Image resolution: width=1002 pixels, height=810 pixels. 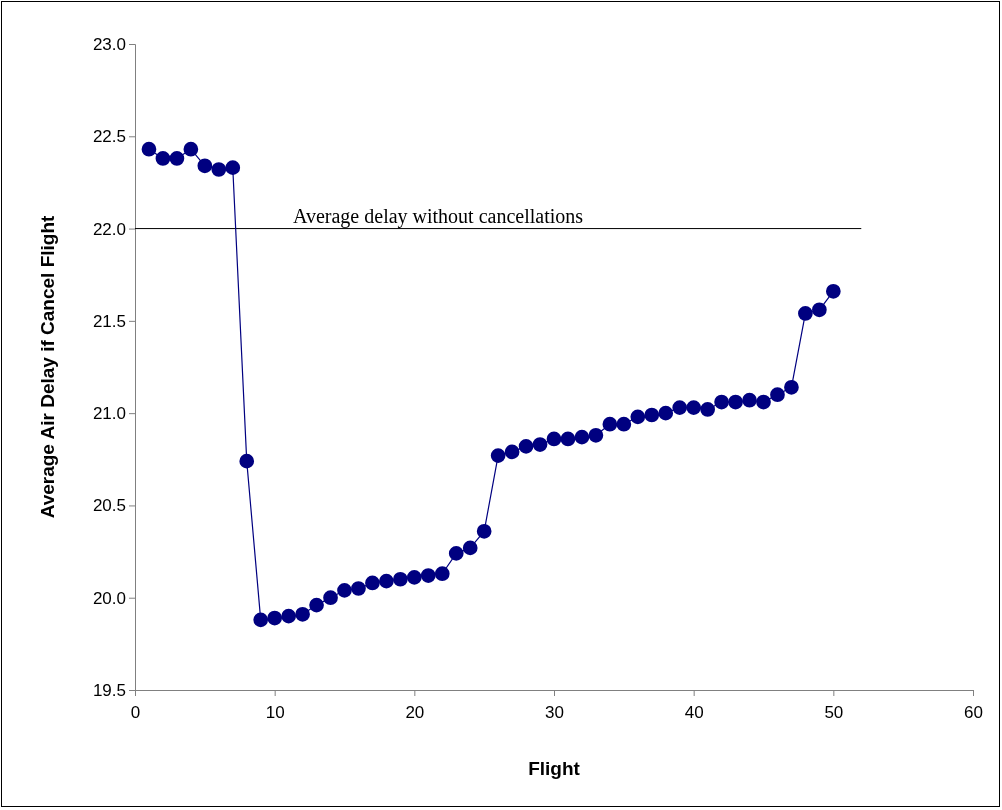 What do you see at coordinates (109, 229) in the screenshot?
I see `y-tick-label: 22.0` at bounding box center [109, 229].